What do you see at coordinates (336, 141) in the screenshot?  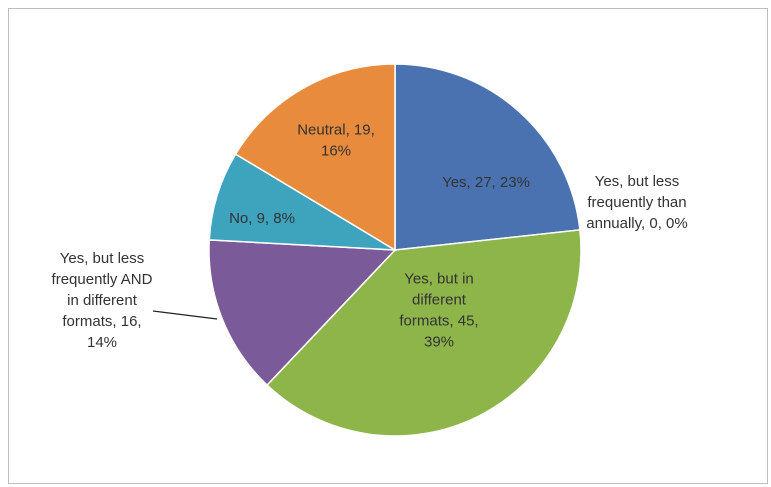 I see `data-label-neutral: Neutral, 19, 16%` at bounding box center [336, 141].